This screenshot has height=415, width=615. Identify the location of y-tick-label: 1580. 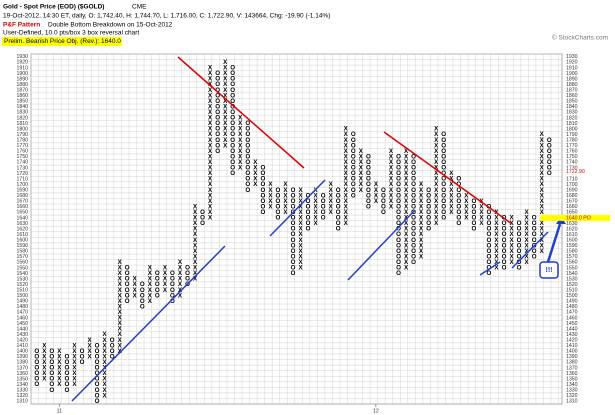
(22, 252).